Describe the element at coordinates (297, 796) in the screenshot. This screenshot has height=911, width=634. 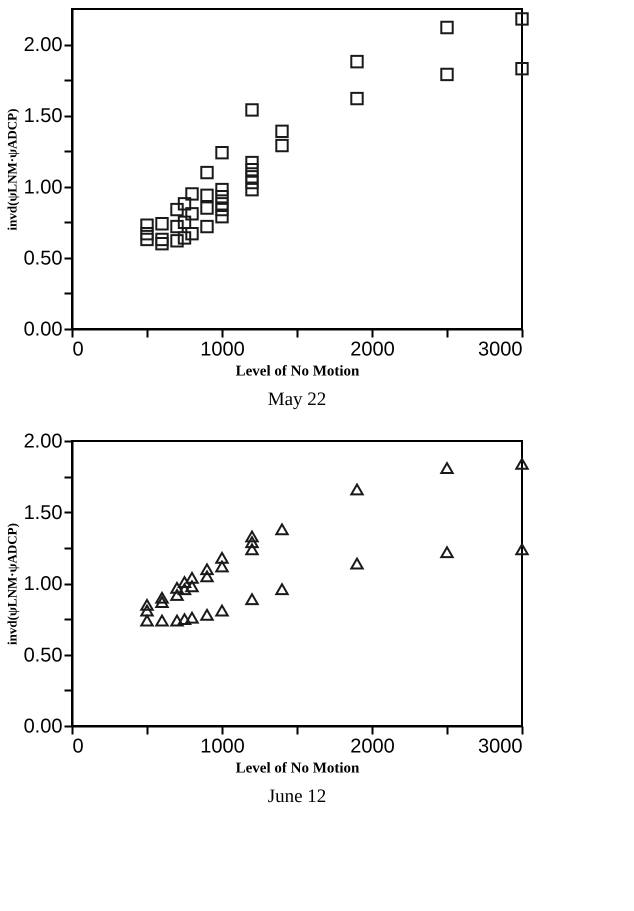
I see `text: June 12` at that location.